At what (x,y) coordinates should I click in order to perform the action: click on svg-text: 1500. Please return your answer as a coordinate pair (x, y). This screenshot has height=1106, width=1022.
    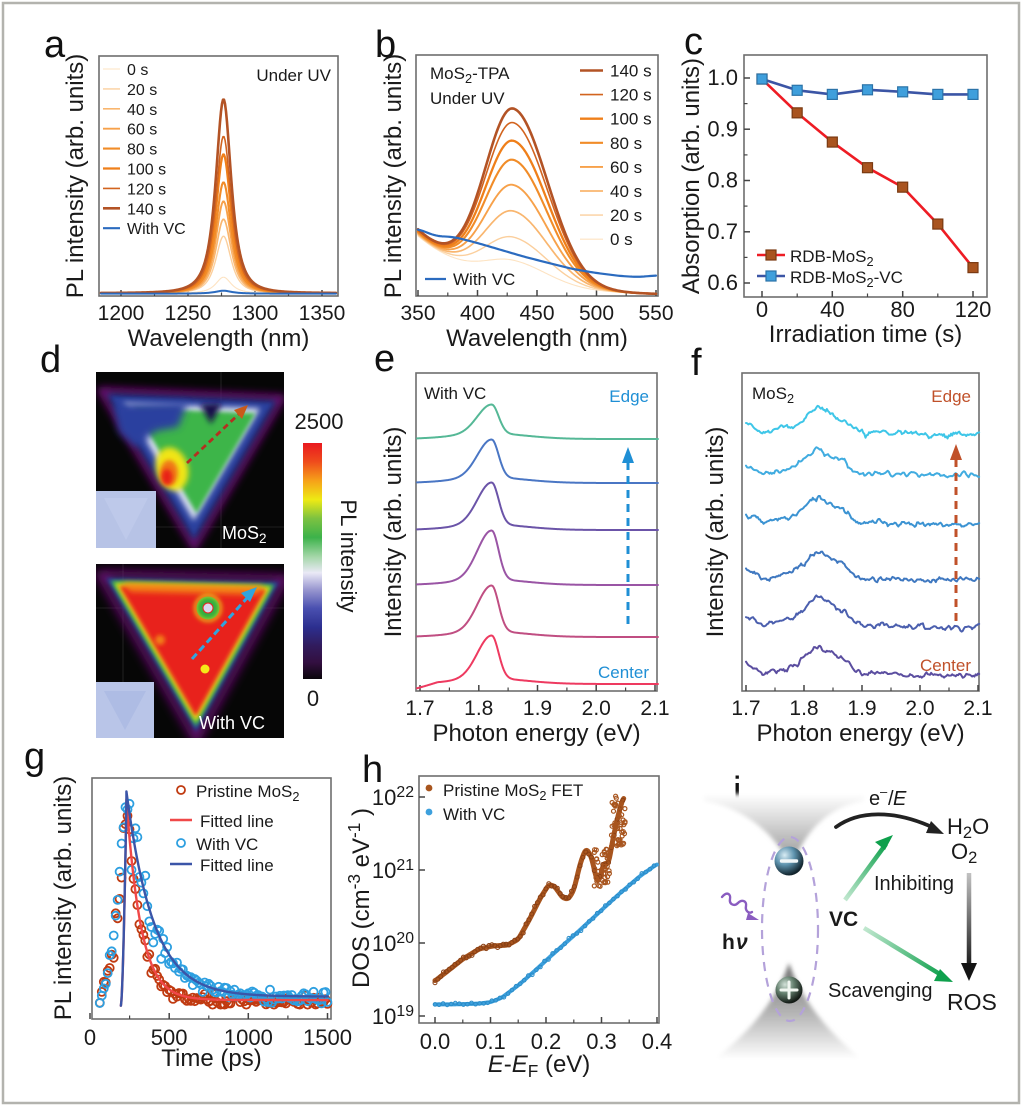
    Looking at the image, I should click on (327, 1037).